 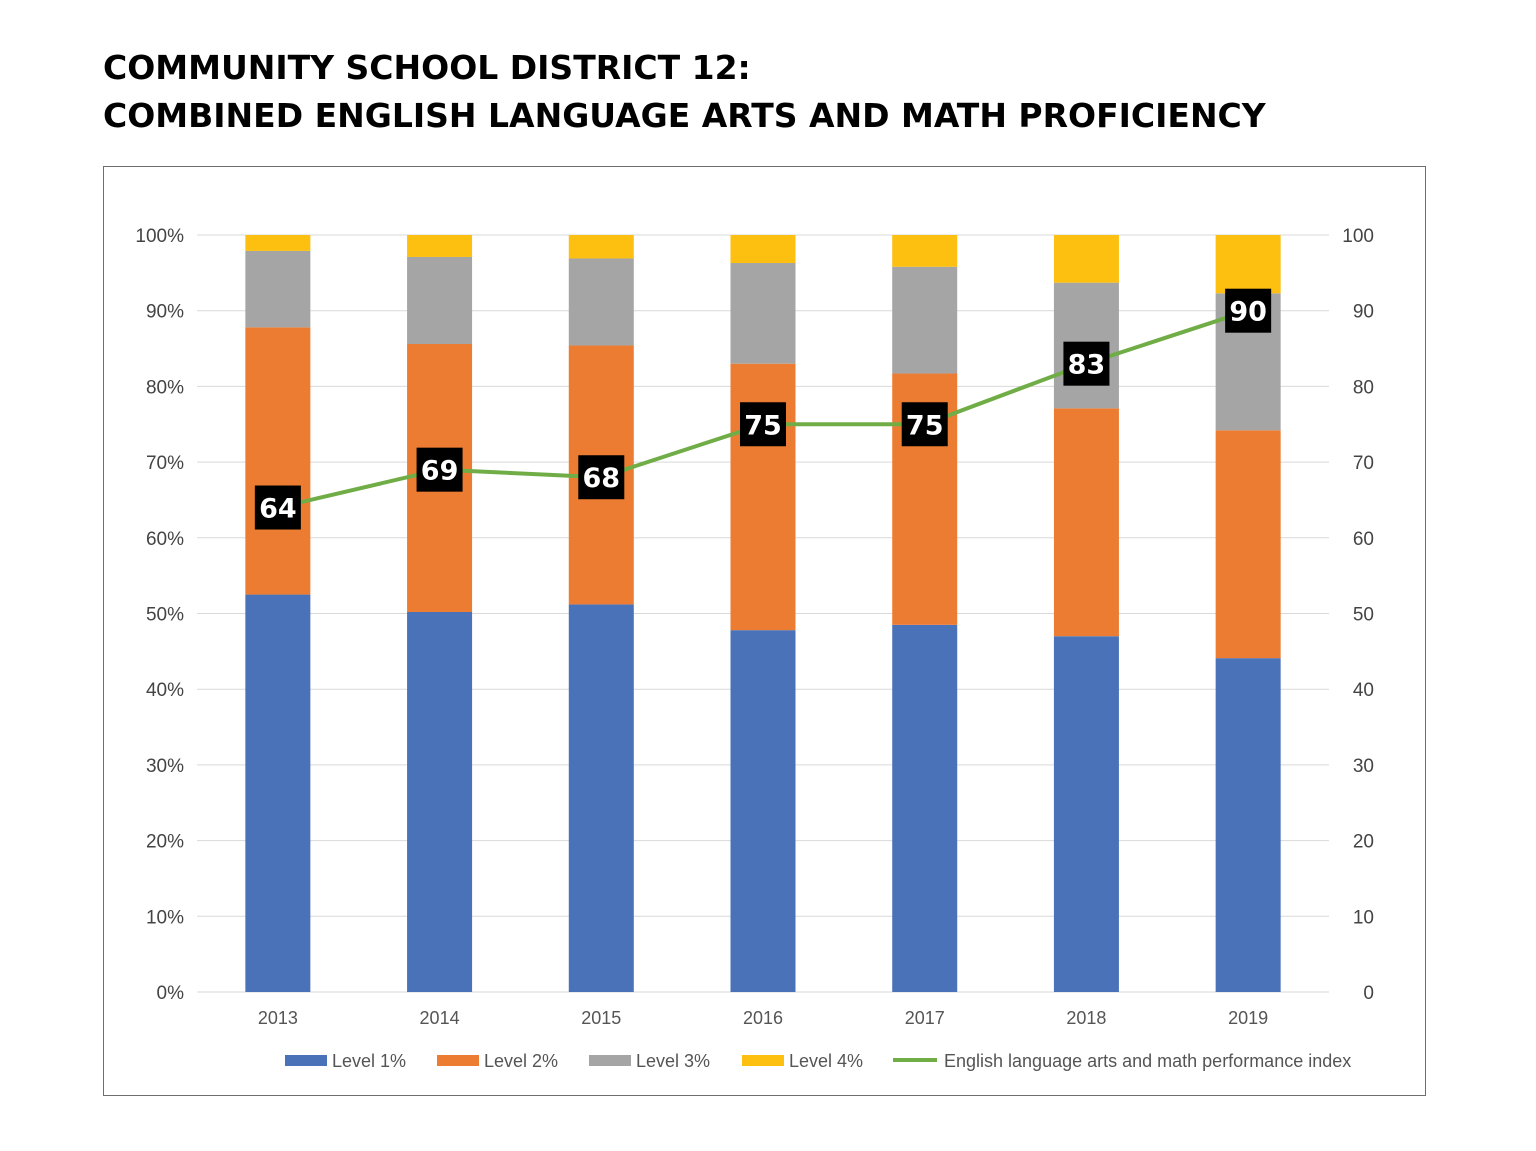 What do you see at coordinates (1358, 236) in the screenshot?
I see `y-right-tick-label: 100` at bounding box center [1358, 236].